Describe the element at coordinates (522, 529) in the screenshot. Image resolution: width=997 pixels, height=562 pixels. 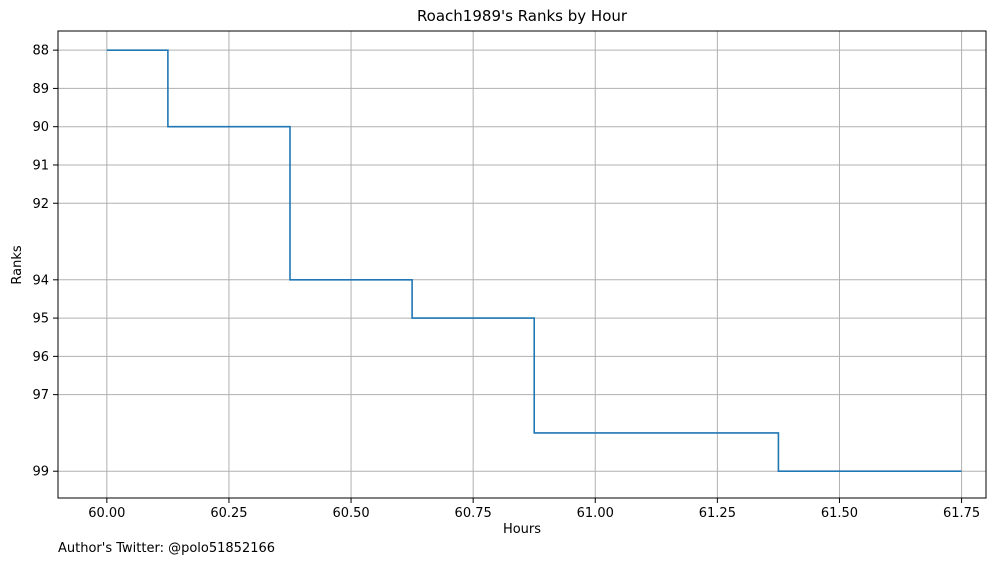
I see `x-axis-label: Hours` at that location.